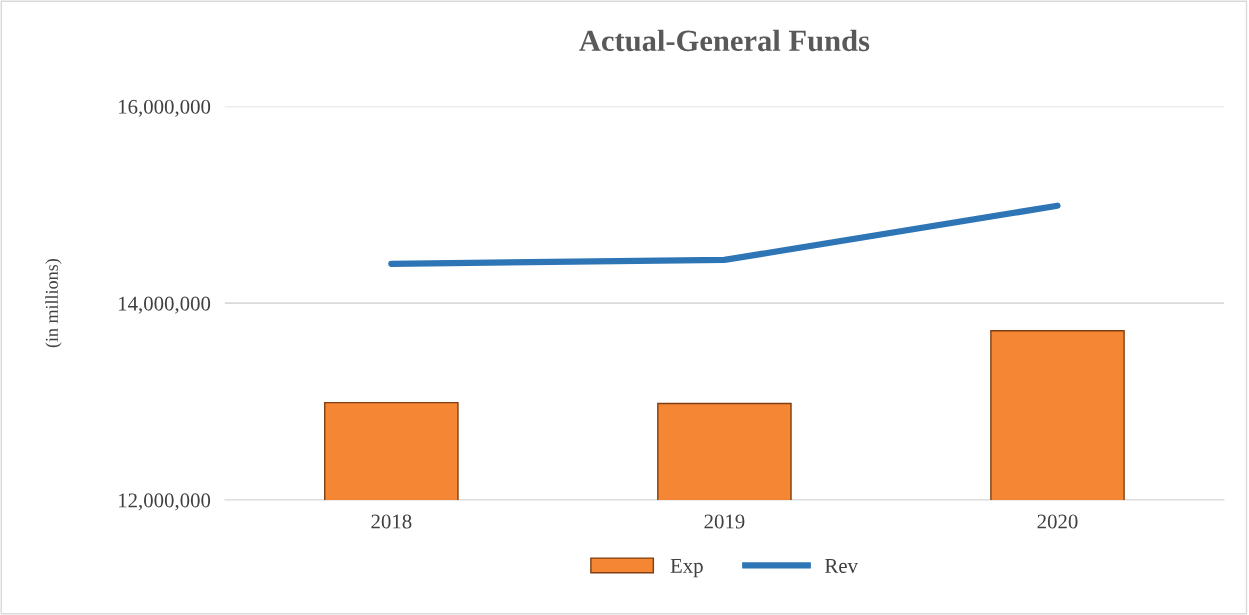  What do you see at coordinates (724, 40) in the screenshot?
I see `chart-title: Actual-General Funds` at bounding box center [724, 40].